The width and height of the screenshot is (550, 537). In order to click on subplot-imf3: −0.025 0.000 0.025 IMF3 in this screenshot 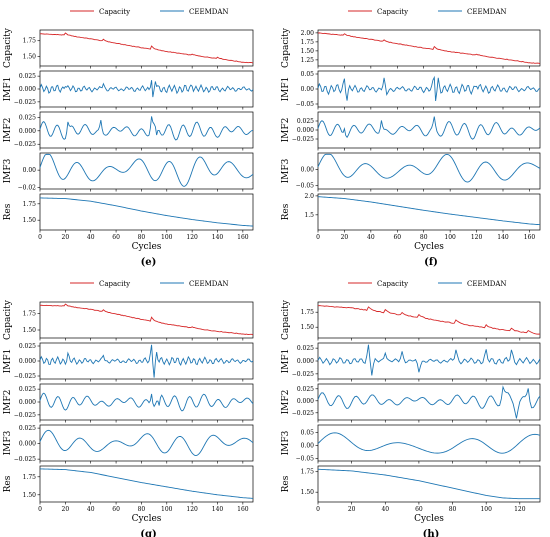, I will do `click(128, 444)`.